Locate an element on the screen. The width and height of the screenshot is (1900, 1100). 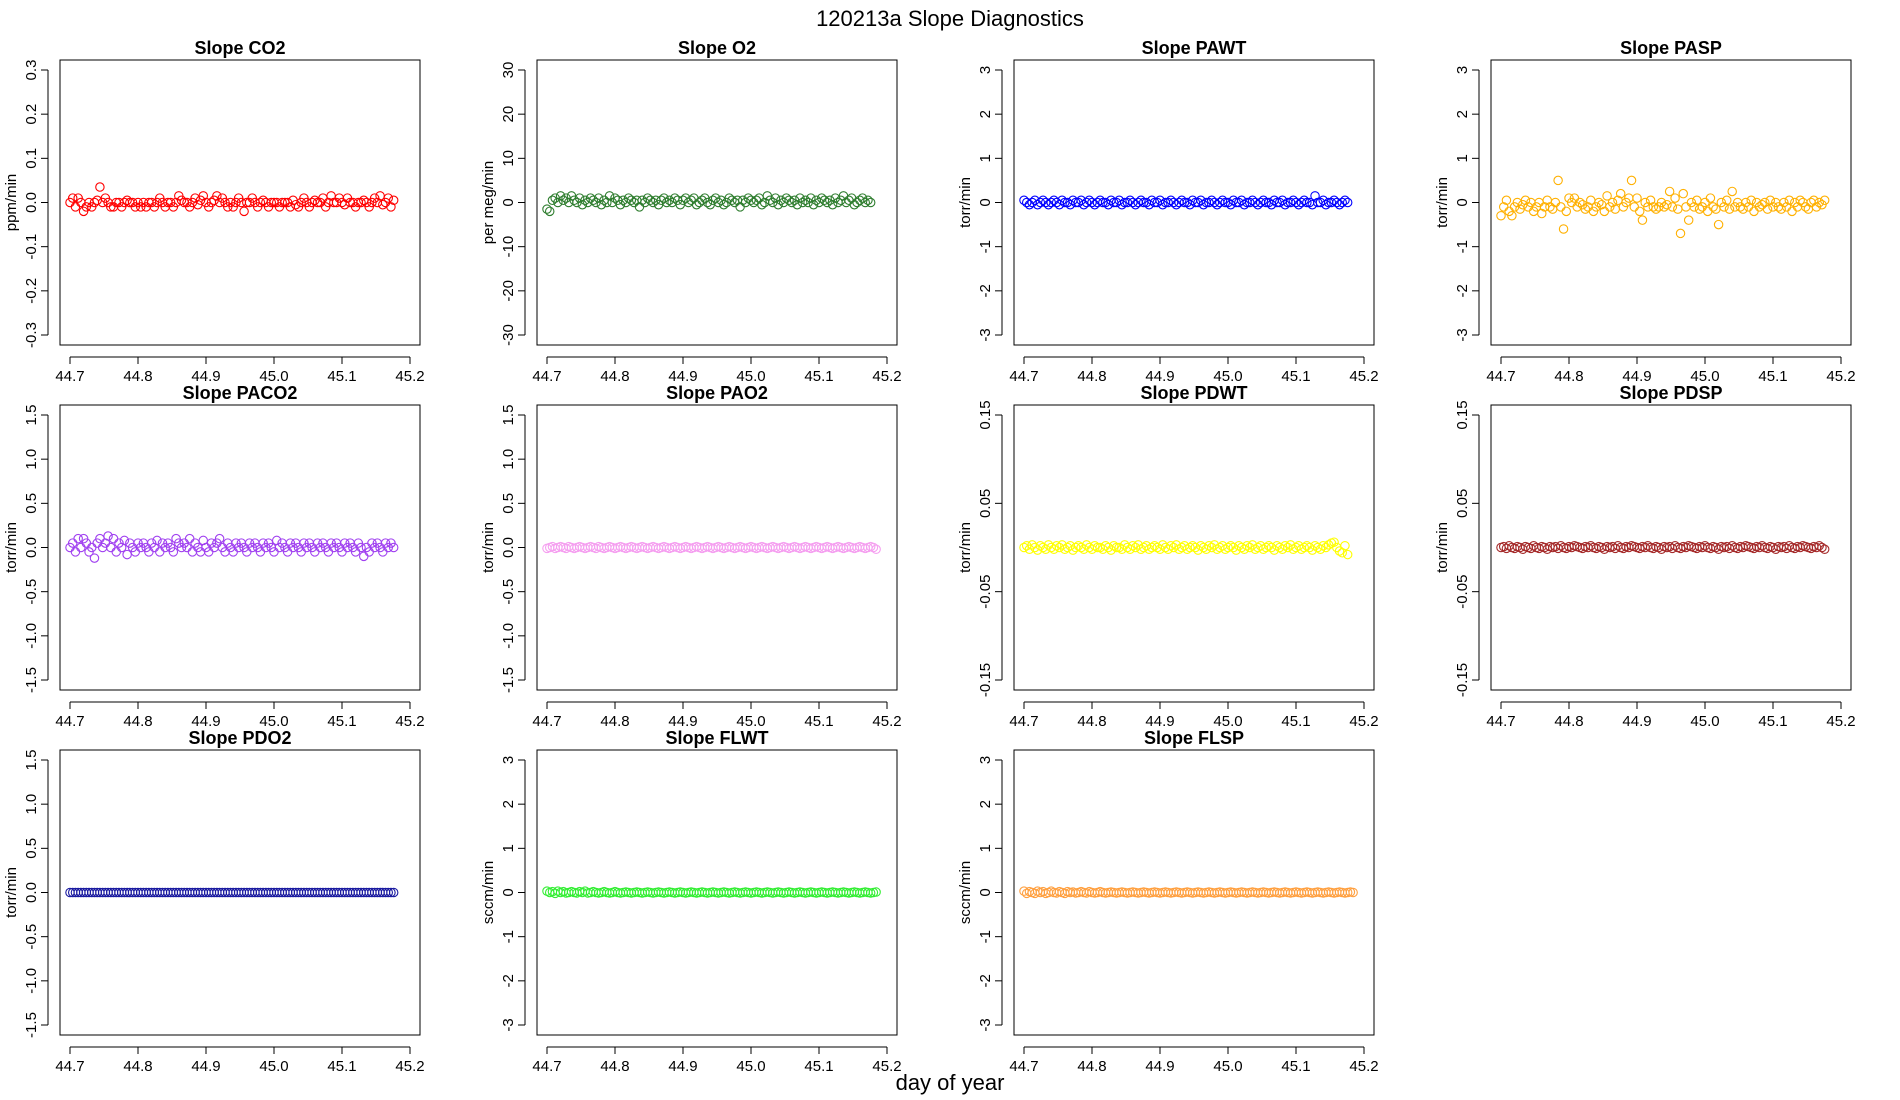
series-points is located at coordinates (1186, 548).